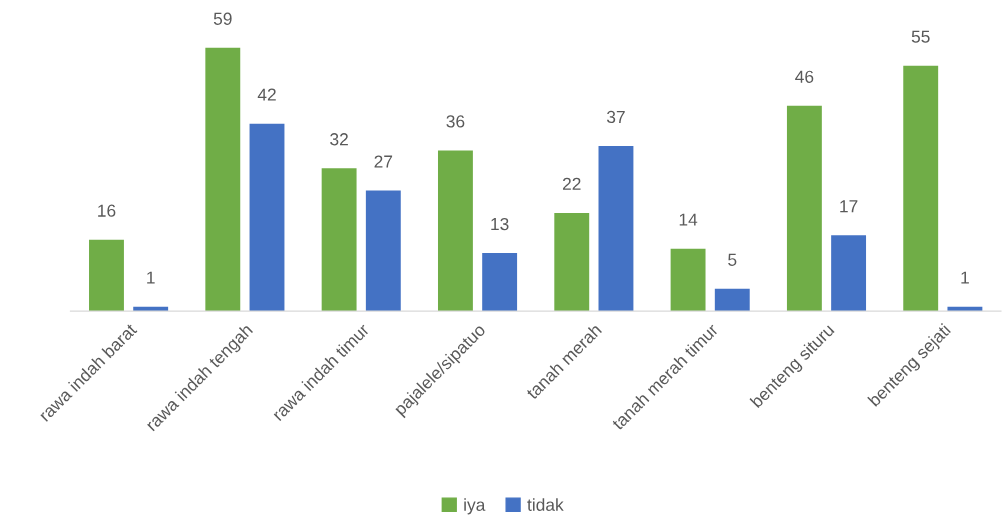 The image size is (1006, 530). I want to click on data-label: 16, so click(107, 210).